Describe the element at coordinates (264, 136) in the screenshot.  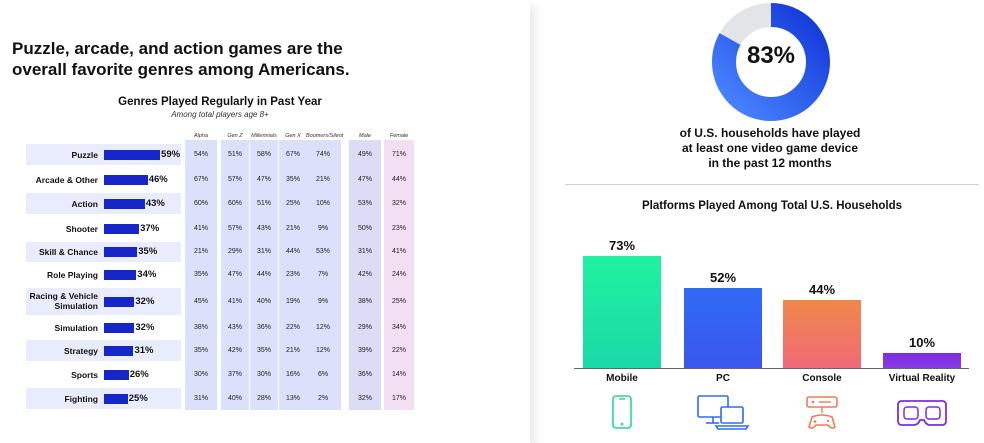
I see `column-header: Millennials` at that location.